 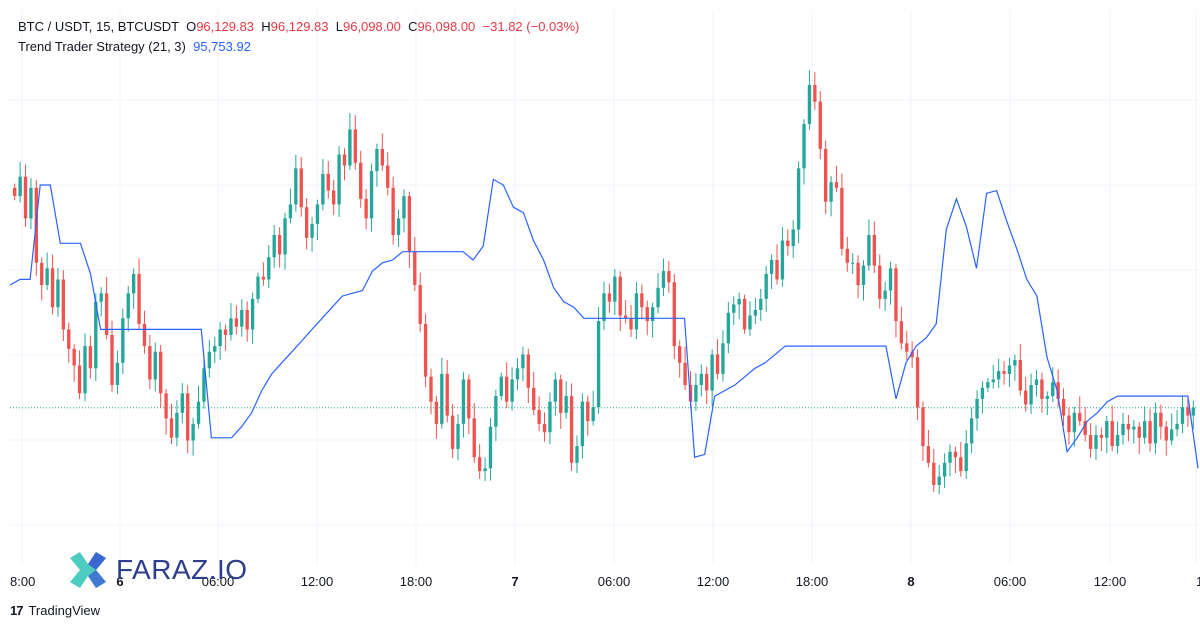 I want to click on x-tick-label: 8:00, so click(x=22, y=581).